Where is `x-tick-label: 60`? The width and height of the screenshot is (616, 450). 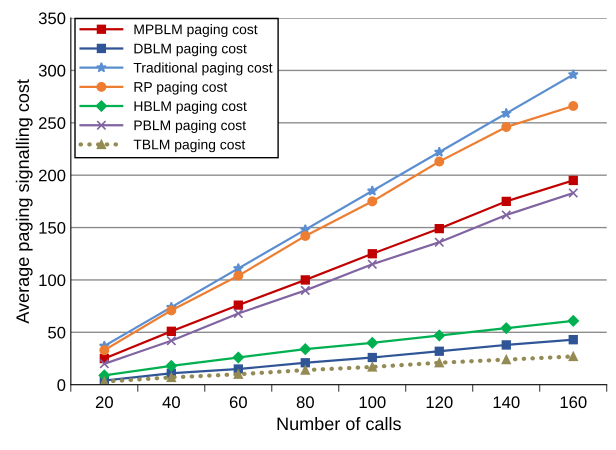 x-tick-label: 60 is located at coordinates (238, 402).